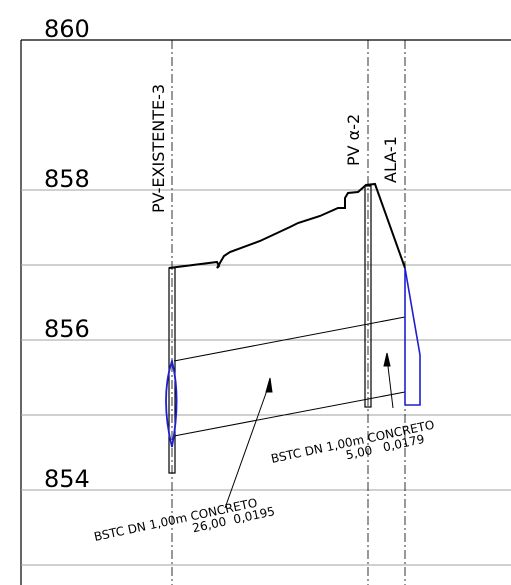 Image resolution: width=511 pixels, height=585 pixels. What do you see at coordinates (247, 445) in the screenshot?
I see `leader-left` at bounding box center [247, 445].